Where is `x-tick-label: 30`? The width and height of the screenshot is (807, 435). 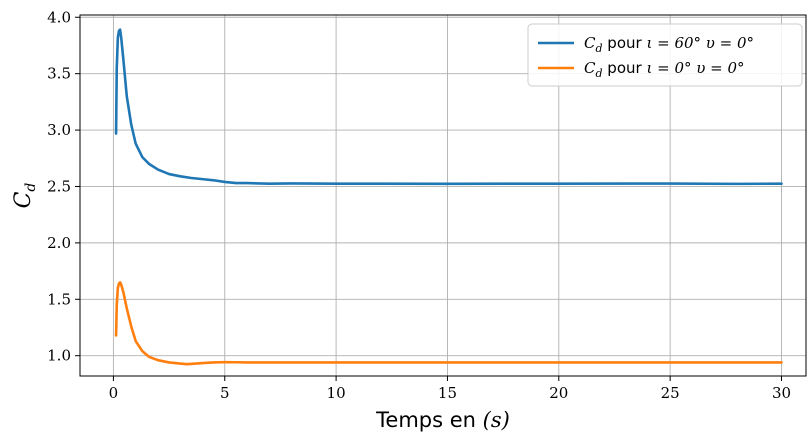
x-tick-label: 30 is located at coordinates (781, 393).